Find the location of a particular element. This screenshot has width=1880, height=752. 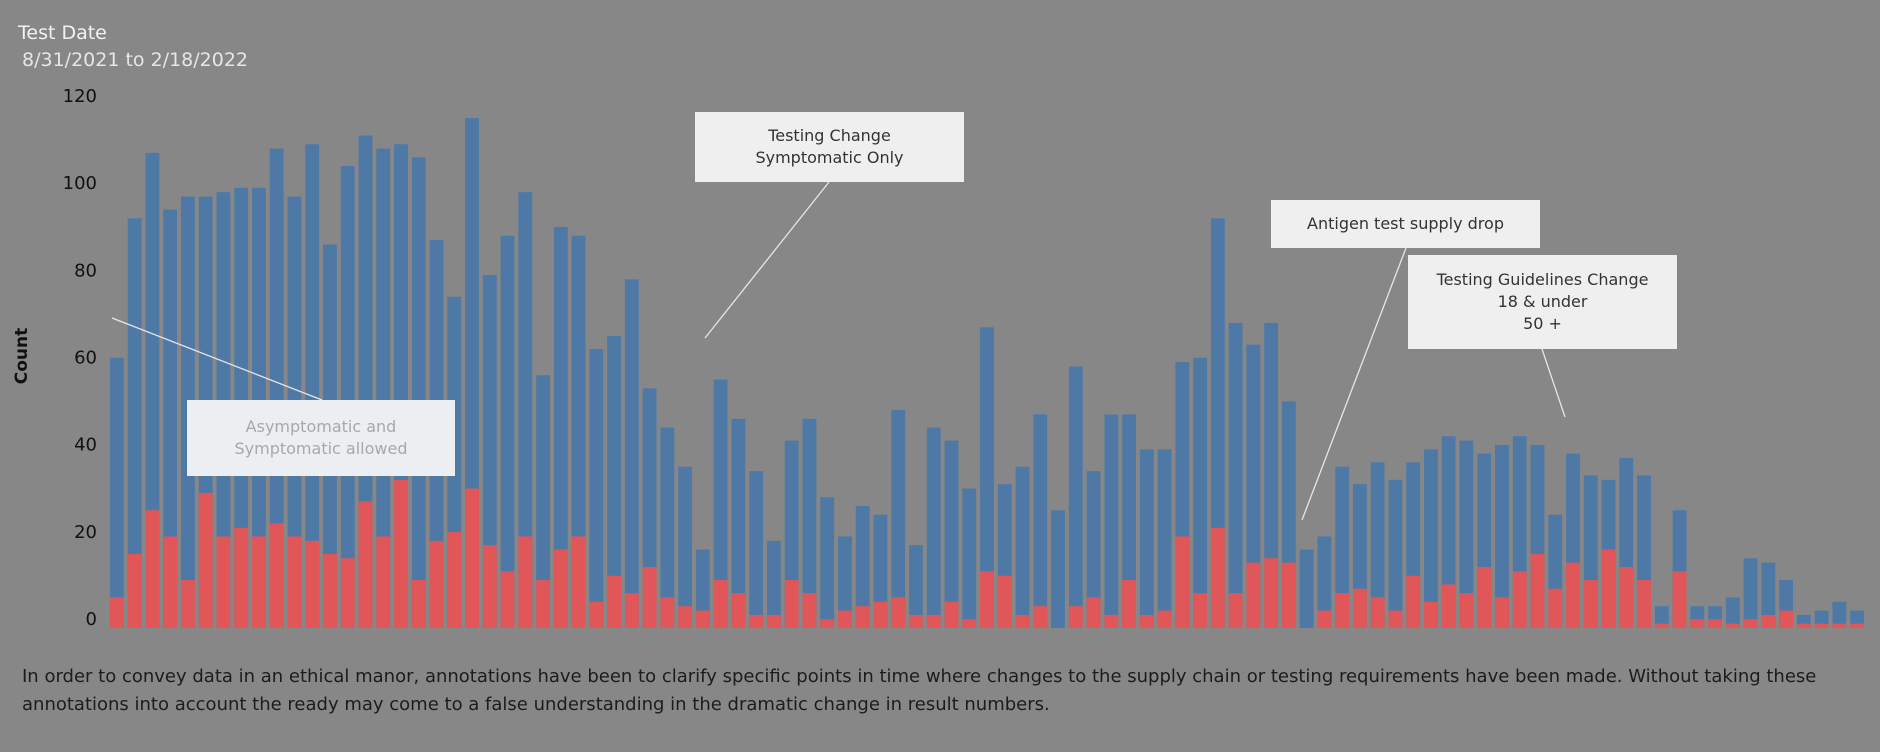

leader-guidelines is located at coordinates (1553, 383).